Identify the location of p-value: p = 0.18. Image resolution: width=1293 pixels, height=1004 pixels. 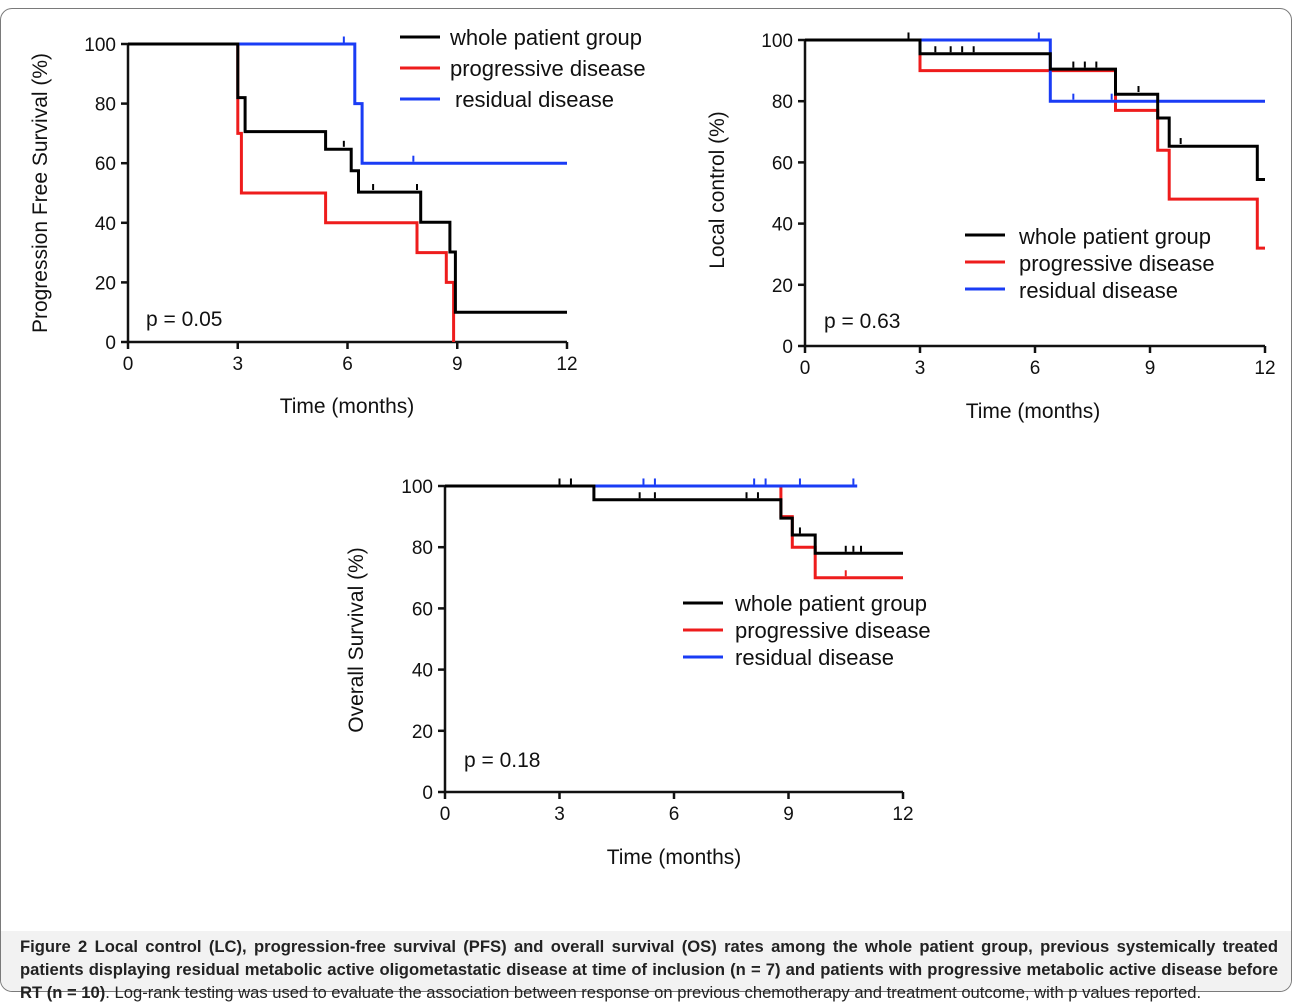
(502, 760).